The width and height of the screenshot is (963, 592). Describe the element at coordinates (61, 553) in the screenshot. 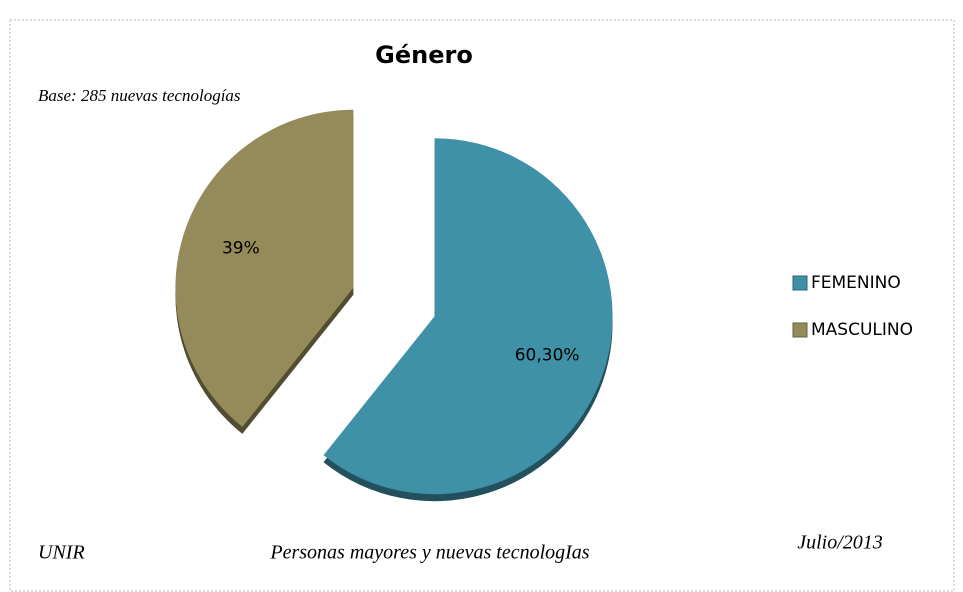

I see `footer-left: UNIR` at that location.